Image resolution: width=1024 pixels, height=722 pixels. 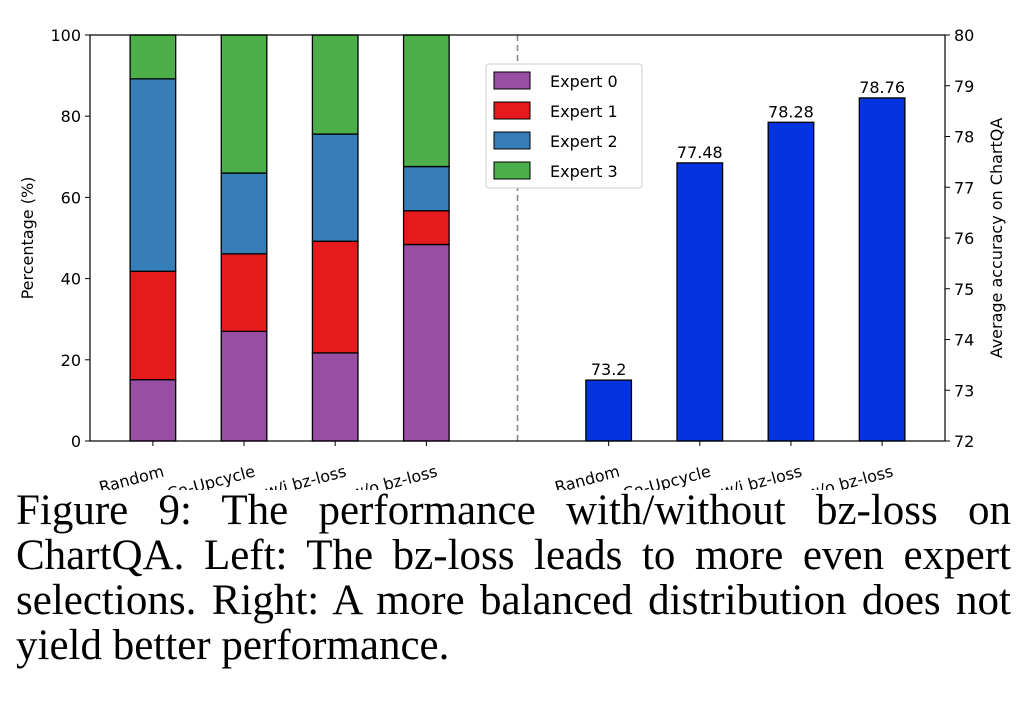 I want to click on y2-axis-label: Average accuracy on ChartQA, so click(x=996, y=238).